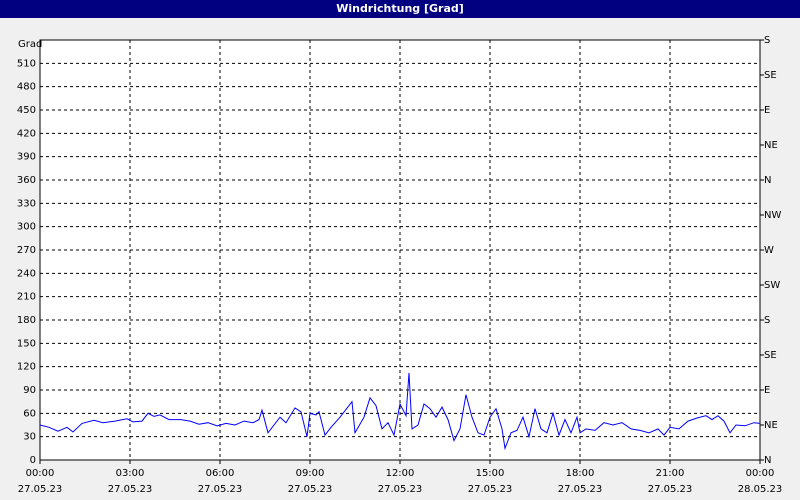 The width and height of the screenshot is (800, 500). I want to click on y-tick-label: 480, so click(26, 87).